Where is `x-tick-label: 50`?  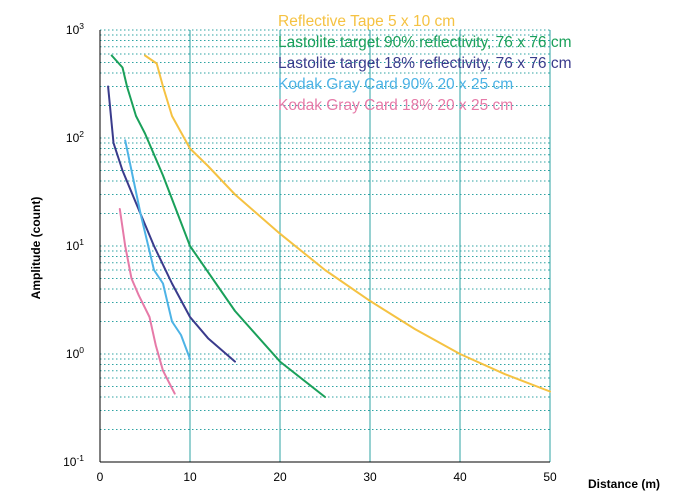 x-tick-label: 50 is located at coordinates (550, 477).